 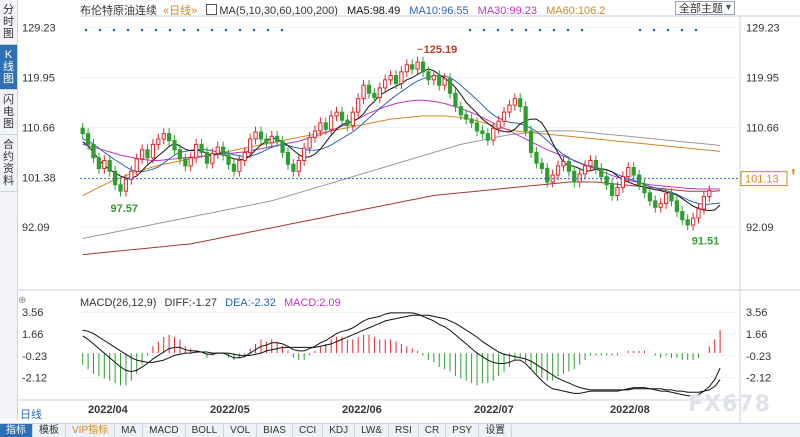 I want to click on x-tick-label: 2022/05, so click(x=230, y=410).